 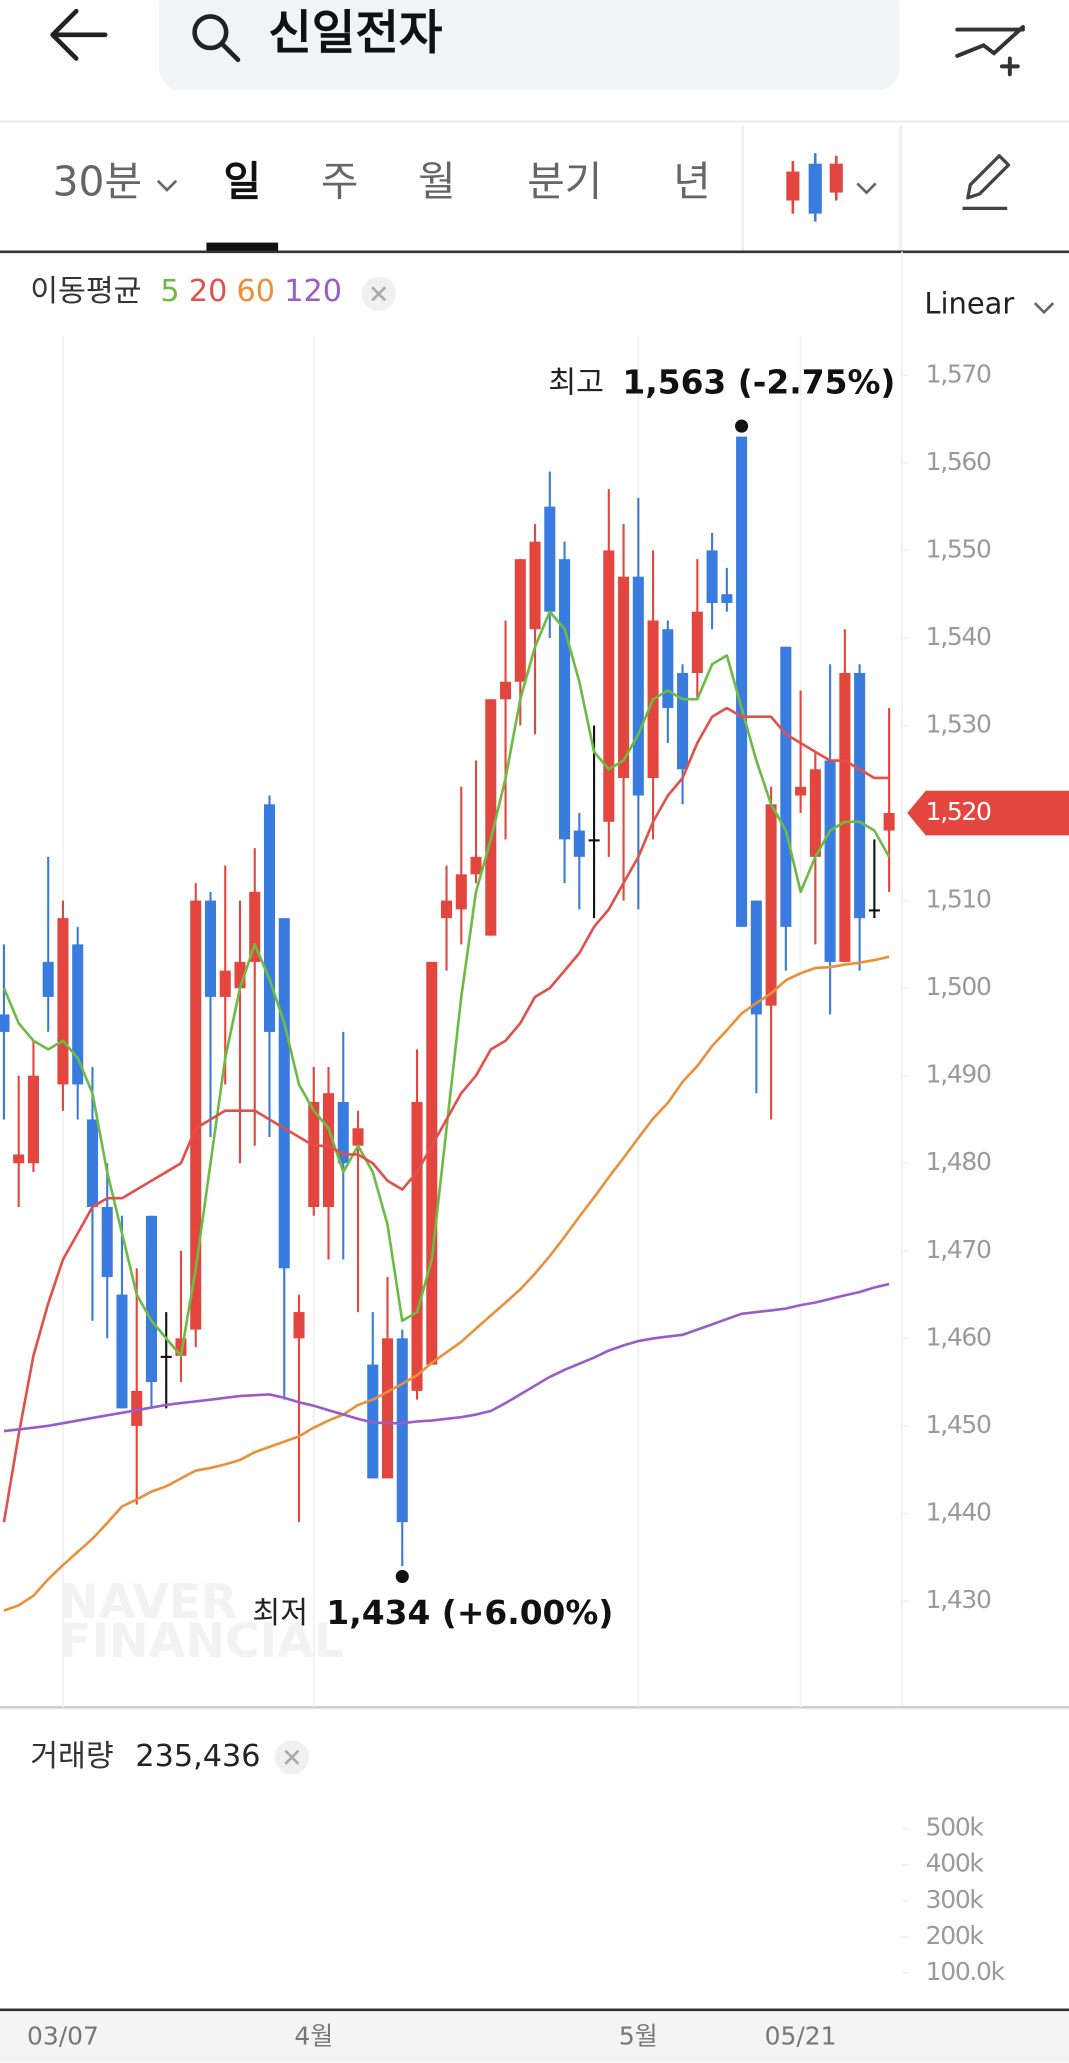 What do you see at coordinates (958, 548) in the screenshot?
I see `y-tick-label: 1,550` at bounding box center [958, 548].